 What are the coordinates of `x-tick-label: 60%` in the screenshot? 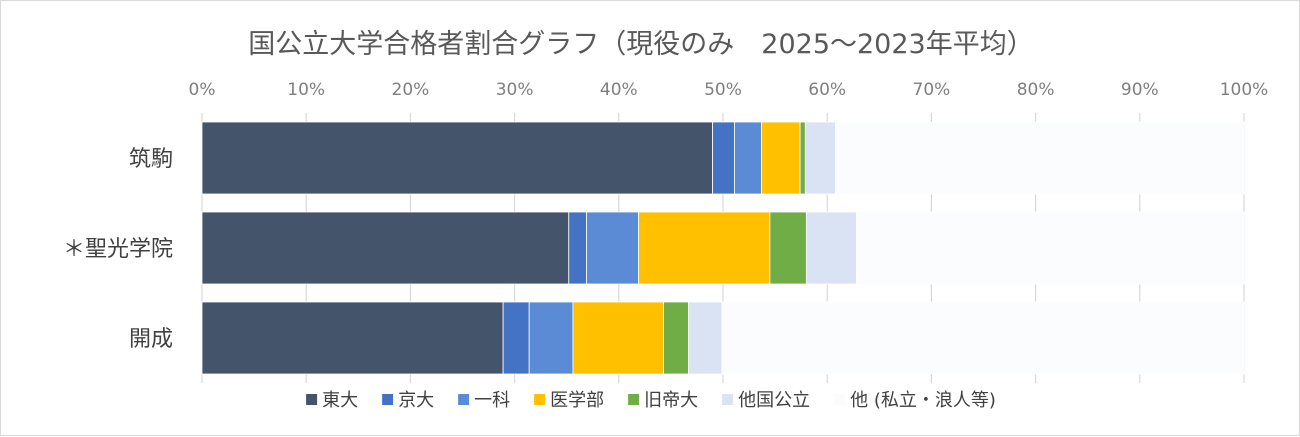 It's located at (827, 90).